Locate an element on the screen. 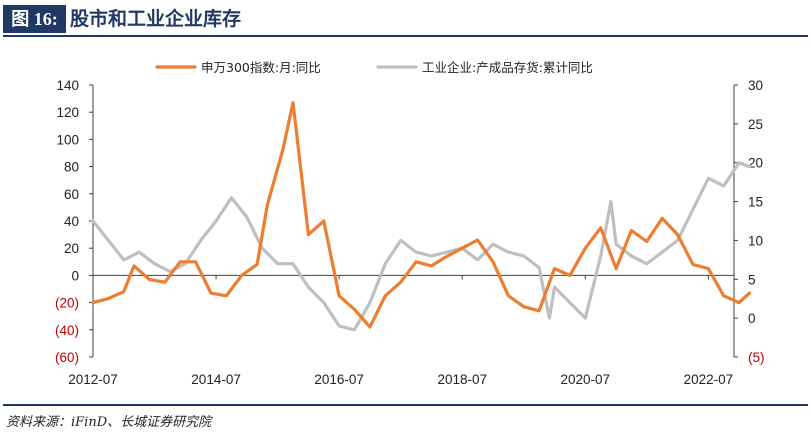 The height and width of the screenshot is (434, 811). right-tick-label: 25 is located at coordinates (755, 124).